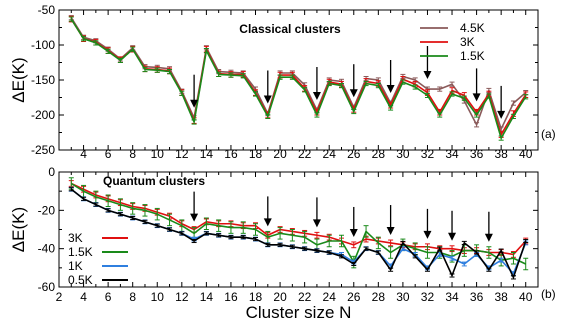  What do you see at coordinates (43, 45) in the screenshot?
I see `y-tick-label: -100` at bounding box center [43, 45].